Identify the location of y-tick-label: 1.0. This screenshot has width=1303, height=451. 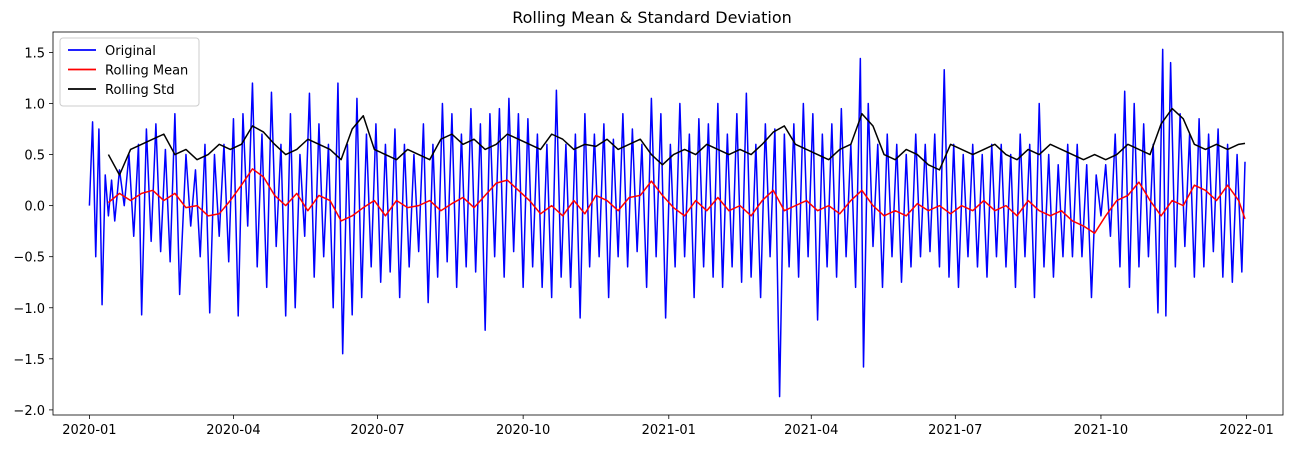
(34, 104).